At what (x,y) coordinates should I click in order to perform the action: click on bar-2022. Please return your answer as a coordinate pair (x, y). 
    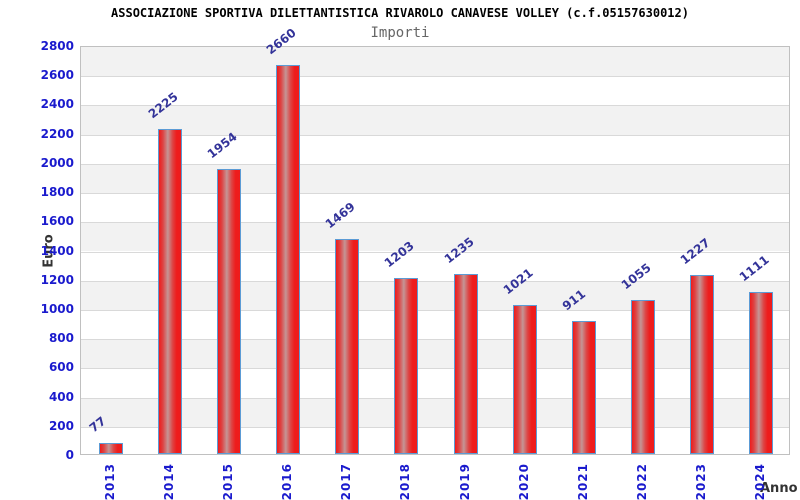
    Looking at the image, I should click on (643, 376).